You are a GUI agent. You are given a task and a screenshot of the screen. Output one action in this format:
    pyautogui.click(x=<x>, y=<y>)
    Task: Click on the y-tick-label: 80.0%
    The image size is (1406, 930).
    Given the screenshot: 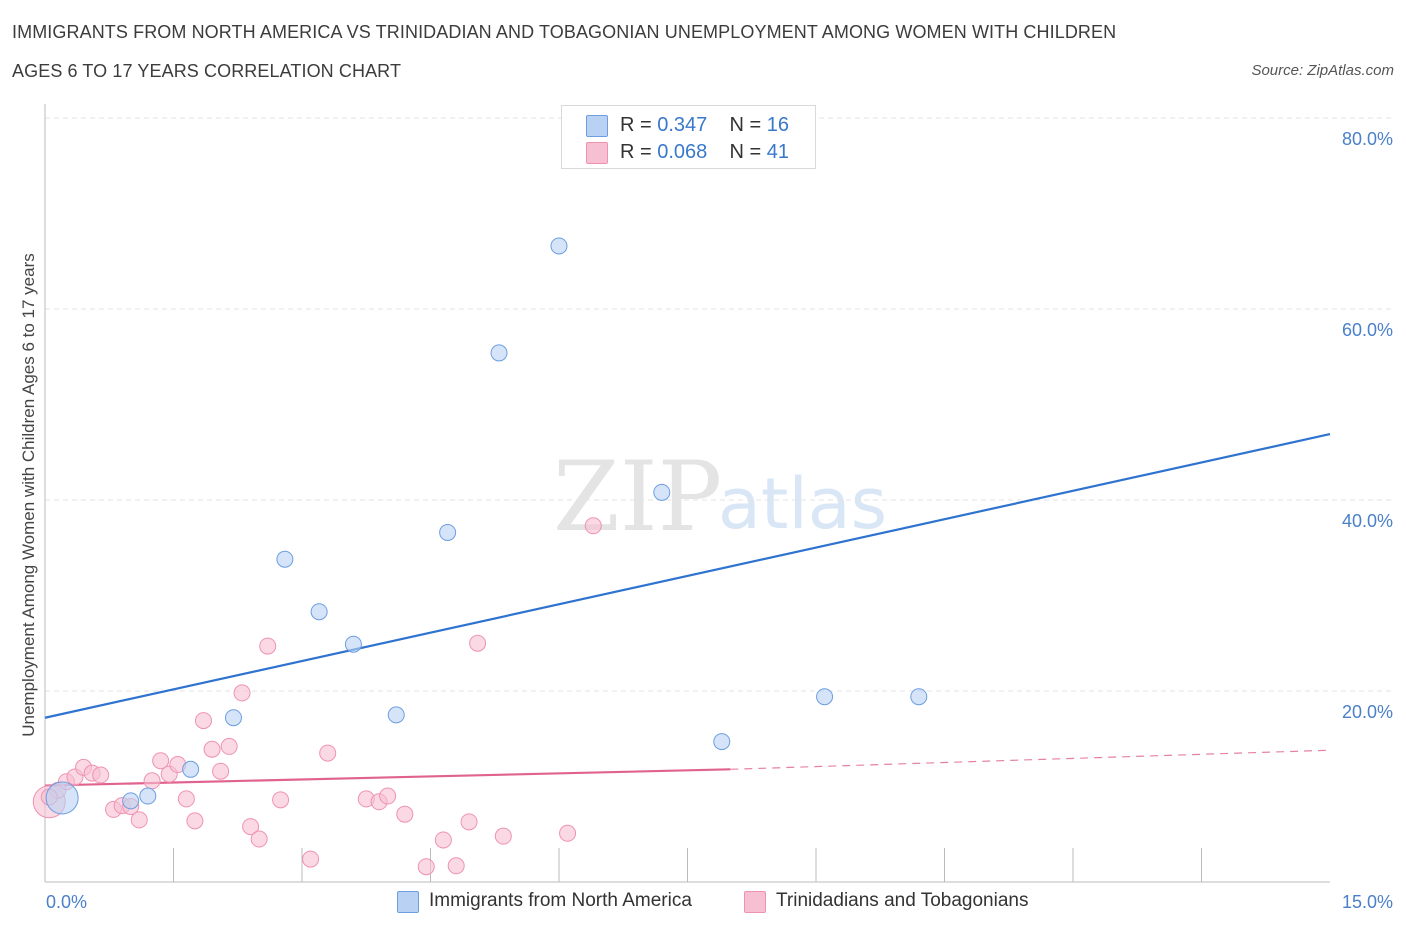 What is the action you would take?
    pyautogui.click(x=1367, y=139)
    